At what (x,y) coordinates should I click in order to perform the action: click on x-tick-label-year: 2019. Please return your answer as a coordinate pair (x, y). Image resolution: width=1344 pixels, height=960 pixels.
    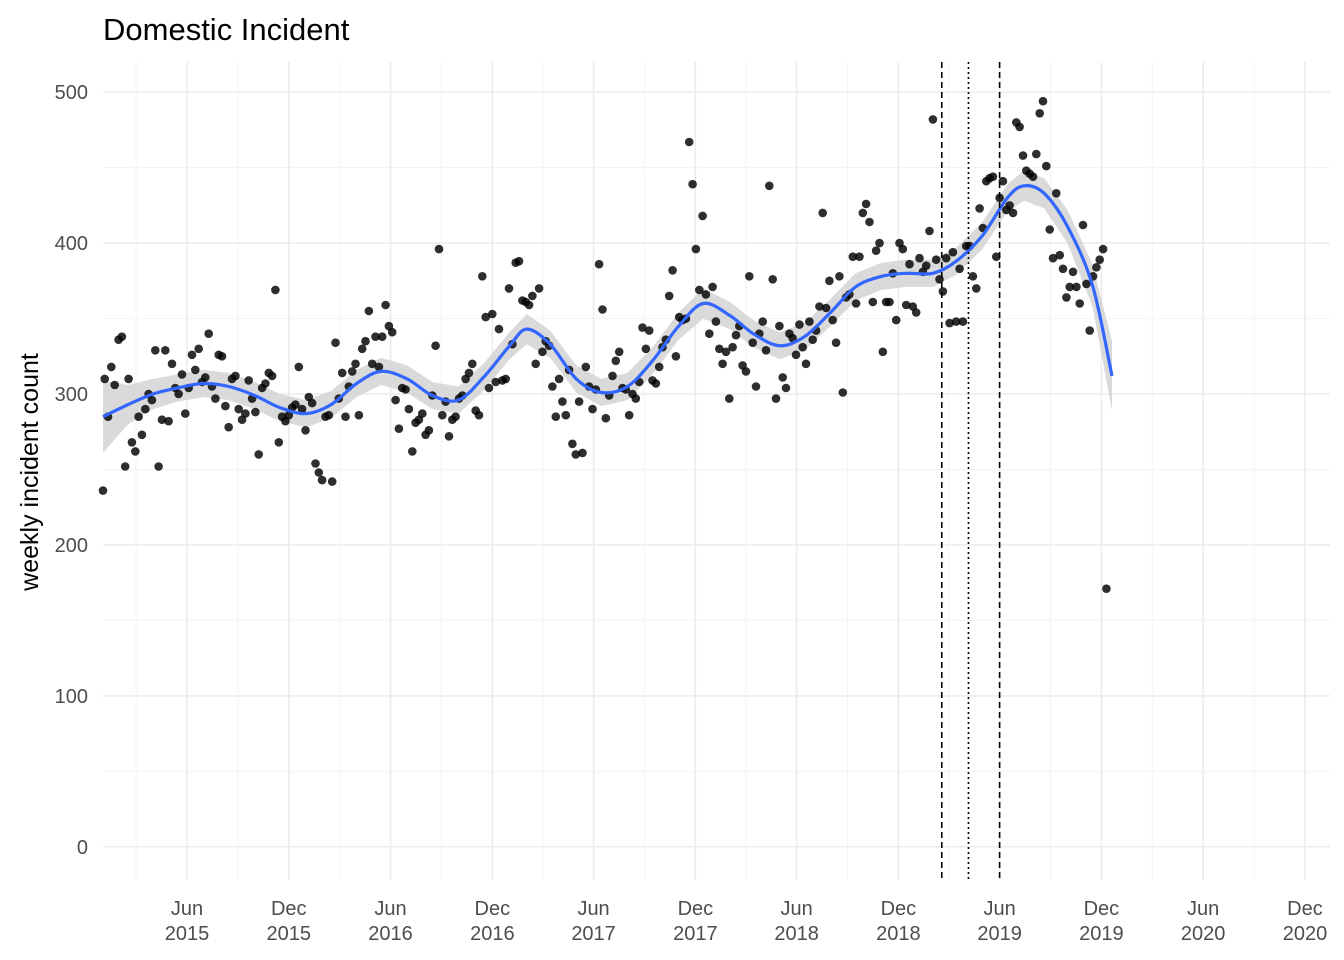
    Looking at the image, I should click on (999, 934).